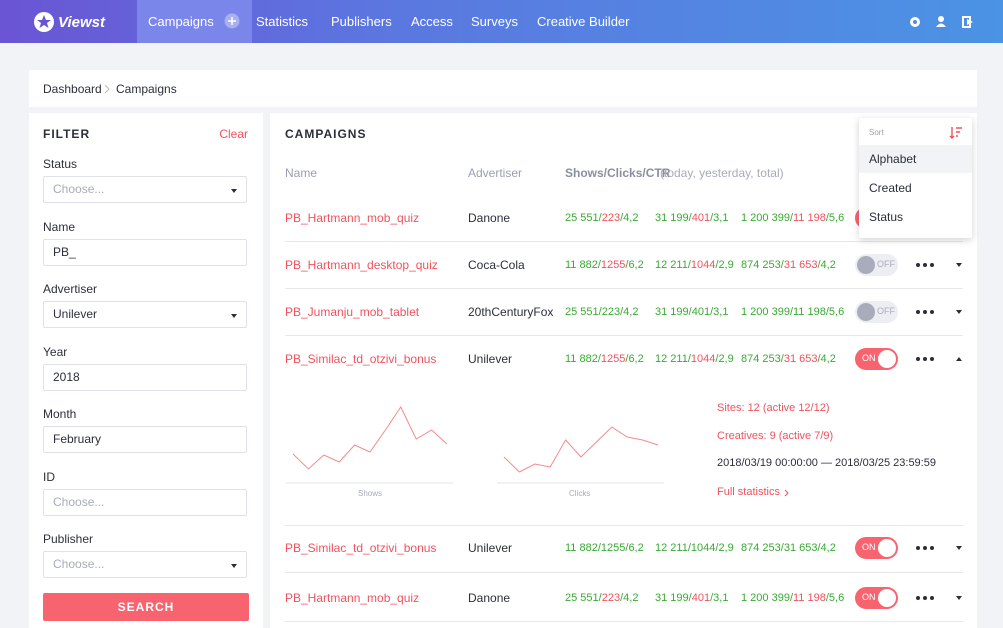 The width and height of the screenshot is (1003, 628). What do you see at coordinates (55, 351) in the screenshot?
I see `field-label: Year` at bounding box center [55, 351].